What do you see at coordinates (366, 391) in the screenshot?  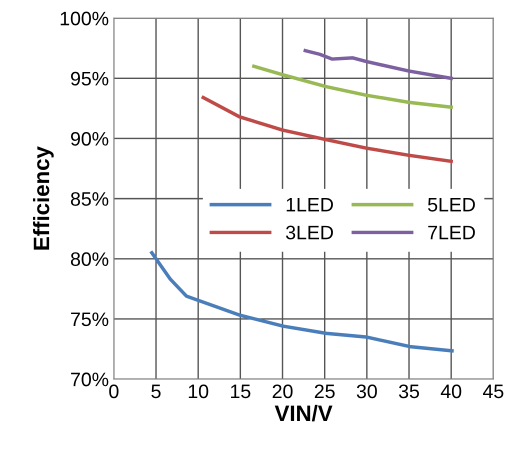 I see `x-tick-label: 30` at bounding box center [366, 391].